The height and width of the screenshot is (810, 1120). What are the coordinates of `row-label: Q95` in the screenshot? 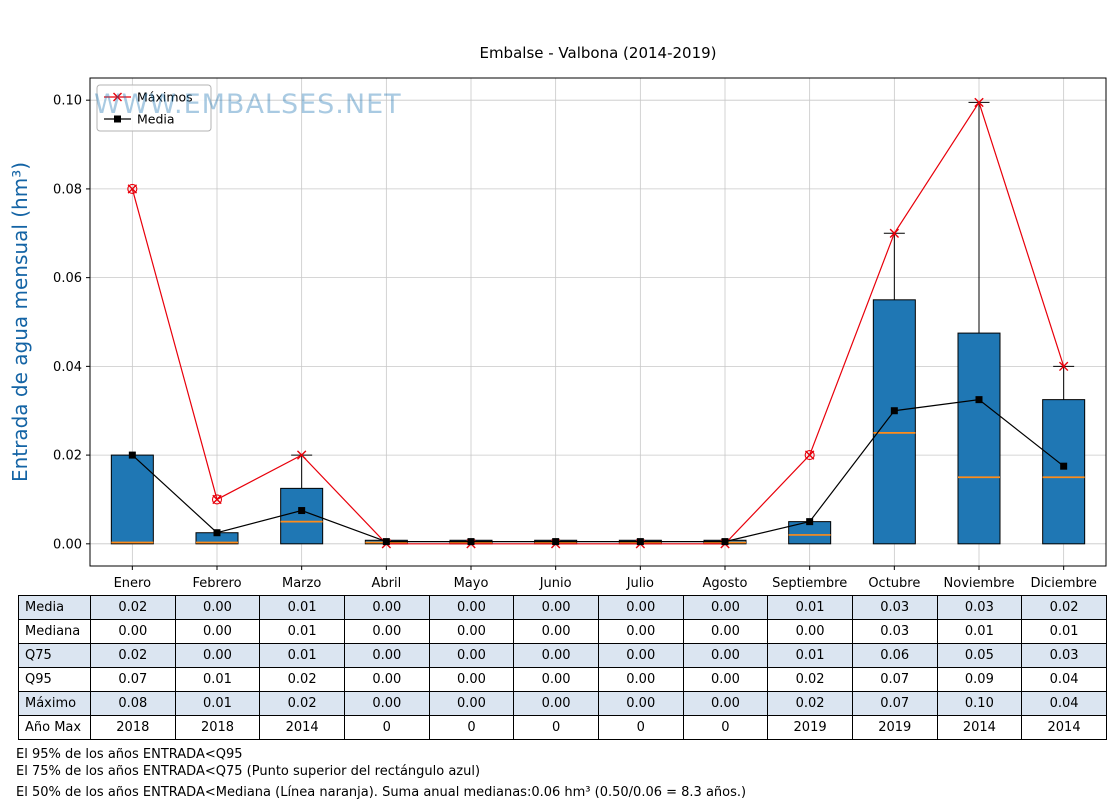 It's located at (54, 679).